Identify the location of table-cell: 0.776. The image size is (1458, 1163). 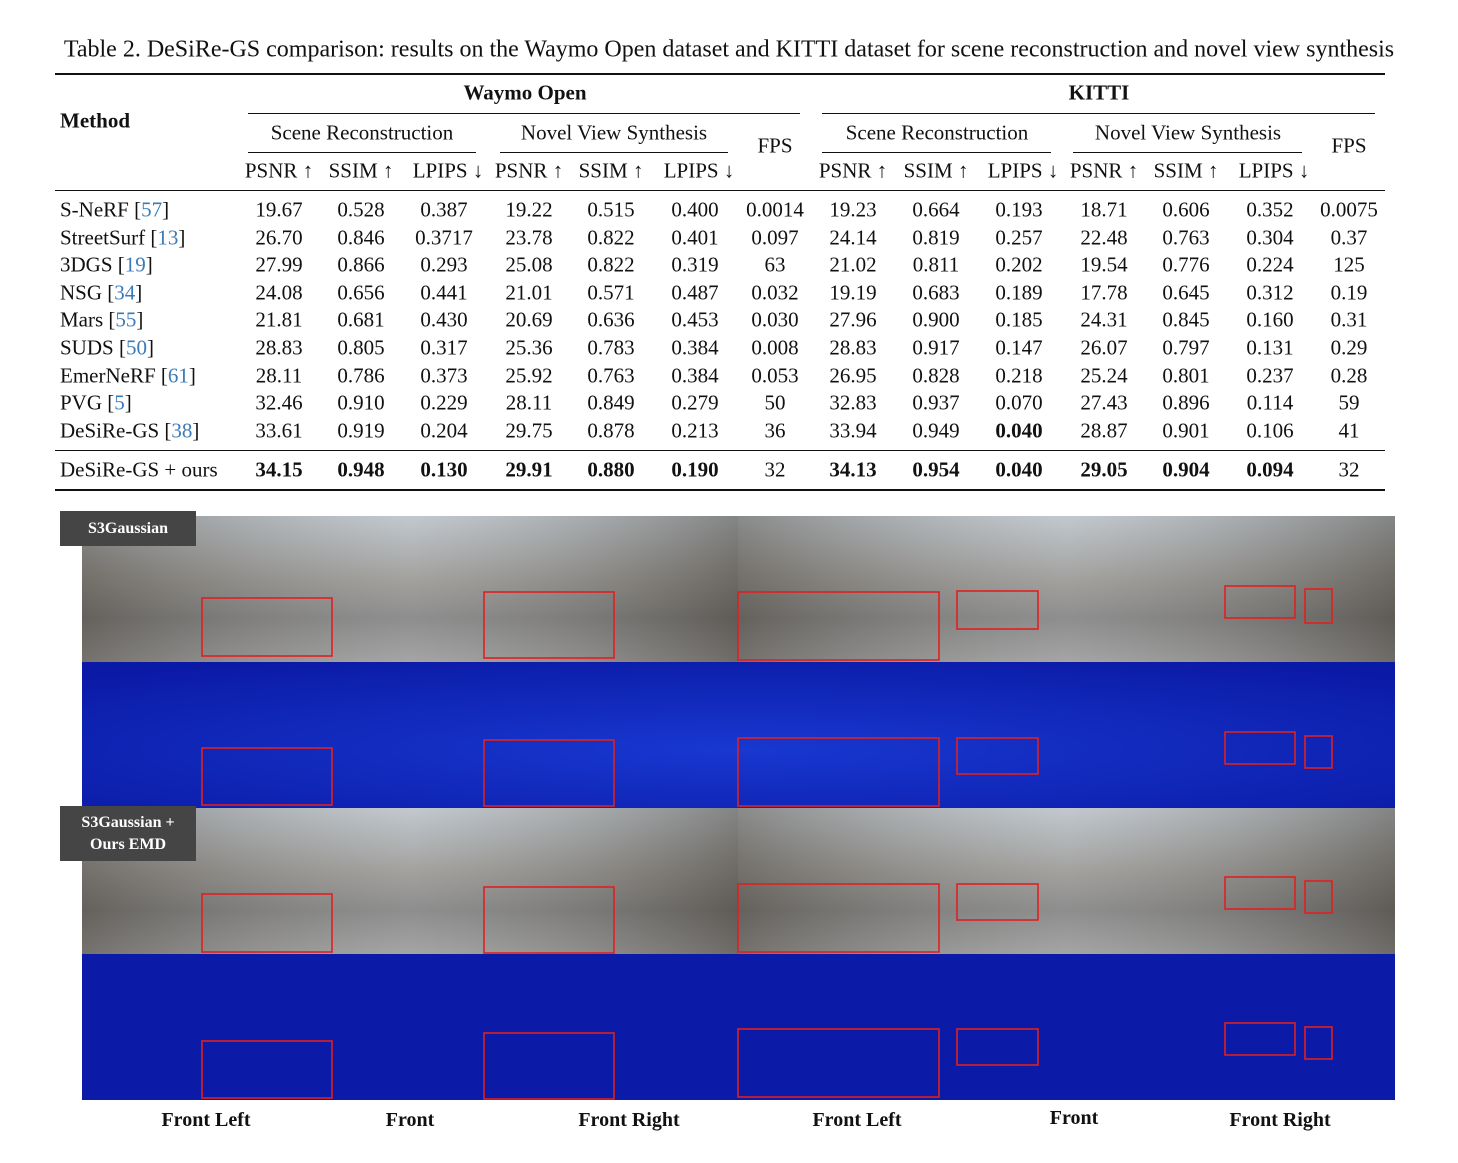
(1186, 264).